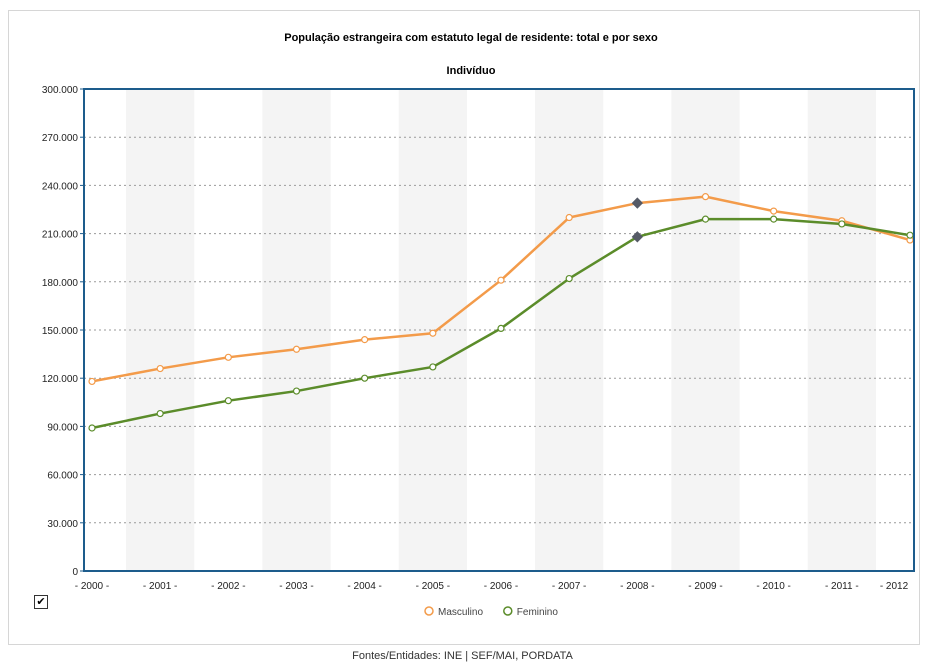 The height and width of the screenshot is (670, 925). Describe the element at coordinates (501, 586) in the screenshot. I see `x-tick-label: - 2006 -` at that location.